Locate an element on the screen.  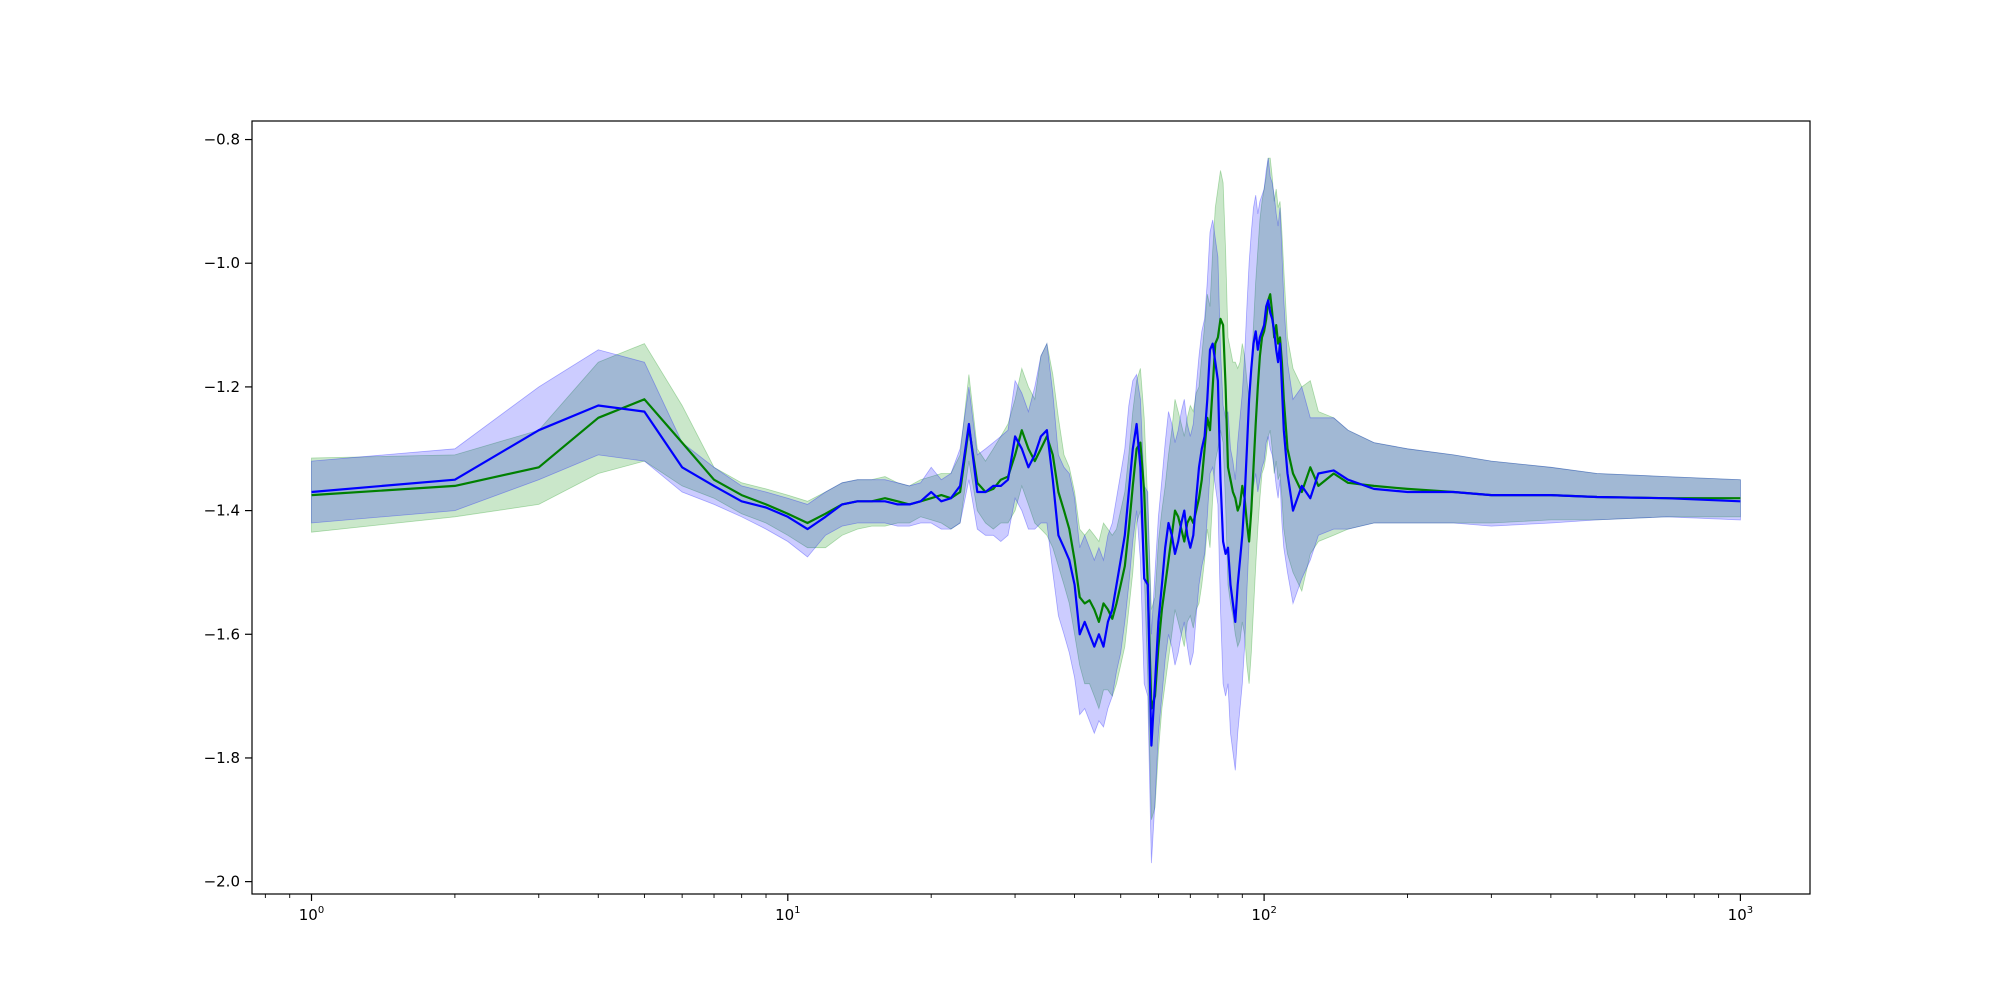
y-tick-label: −1.6 is located at coordinates (222, 634).